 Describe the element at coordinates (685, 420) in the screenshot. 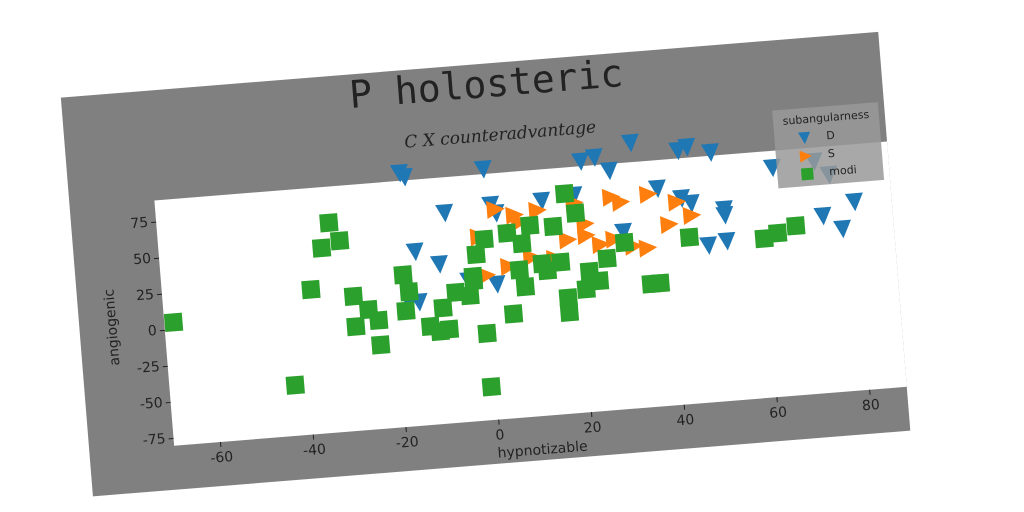

I see `x-tick-label: 40` at that location.